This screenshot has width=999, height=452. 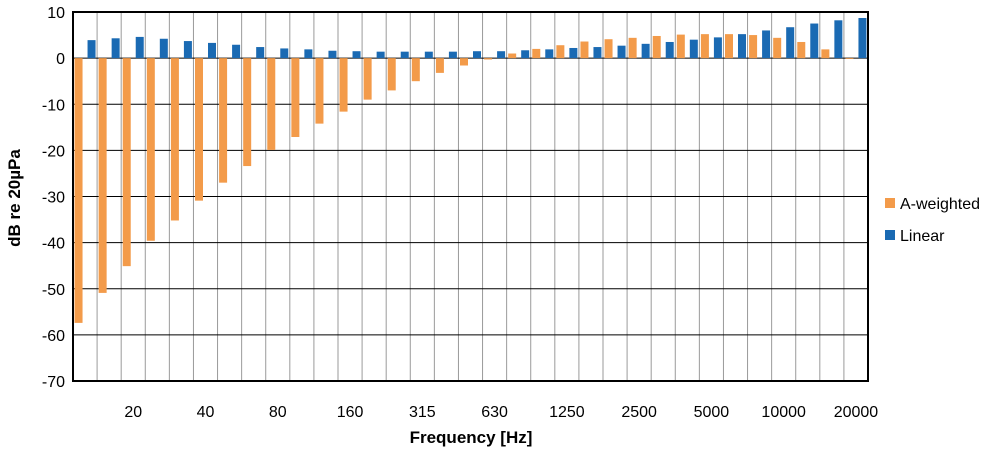 What do you see at coordinates (856, 412) in the screenshot?
I see `x-tick-label: 20000` at bounding box center [856, 412].